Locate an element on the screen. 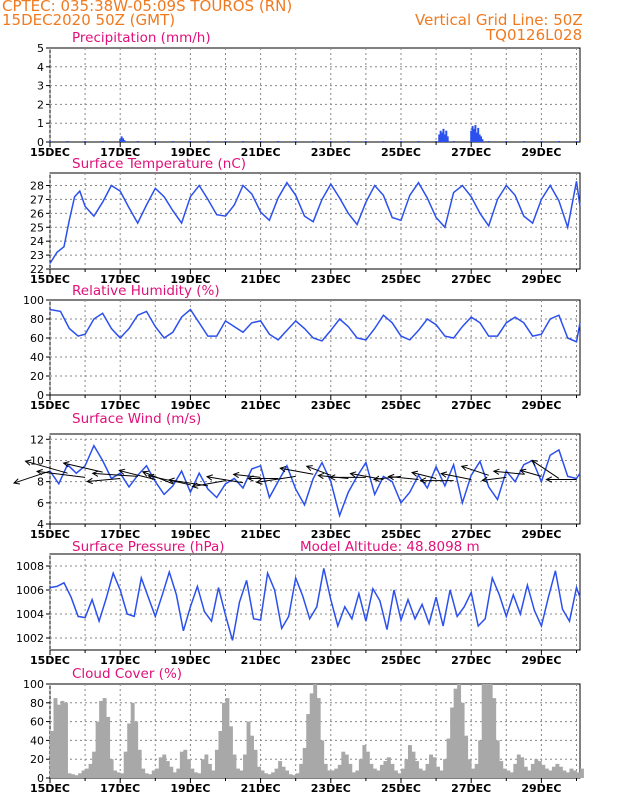 This screenshot has width=618, height=800. pres-ytick-label: 1004 is located at coordinates (30, 614).